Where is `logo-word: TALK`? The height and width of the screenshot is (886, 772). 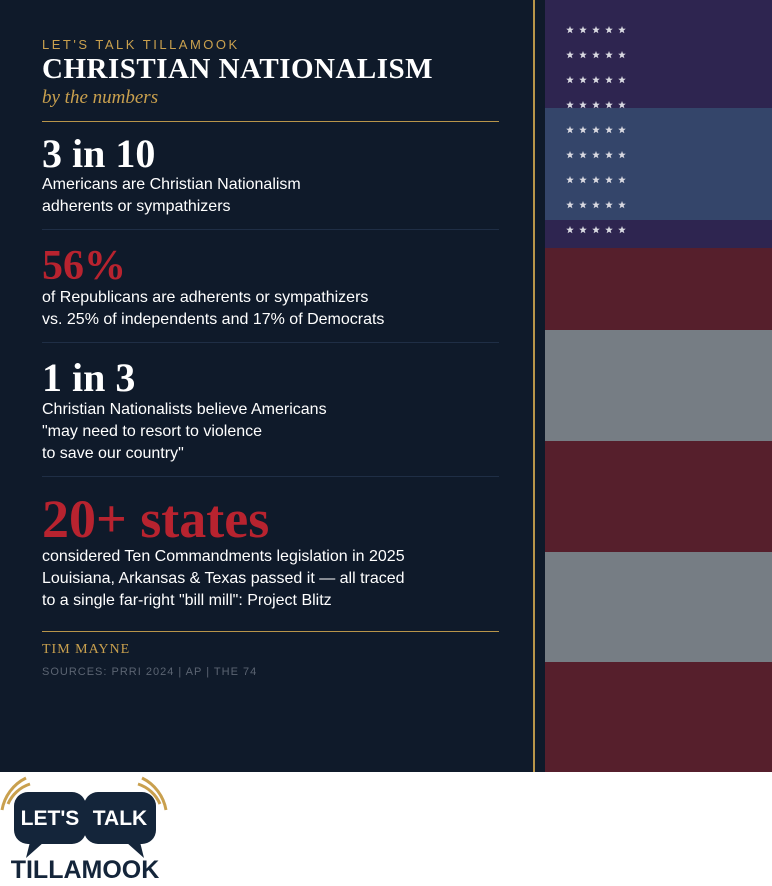 logo-word: TALK is located at coordinates (120, 818).